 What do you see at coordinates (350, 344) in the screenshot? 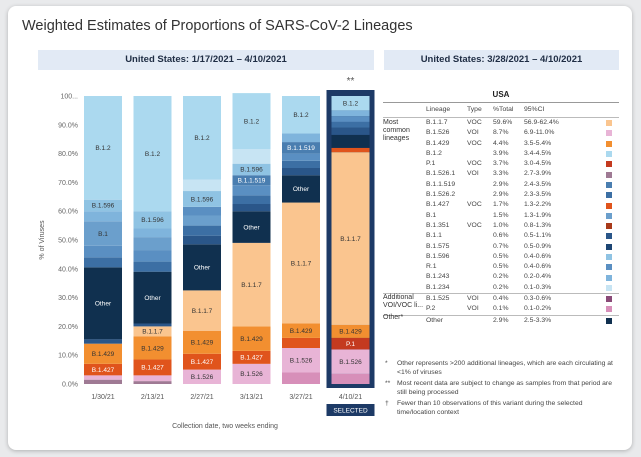
I see `bar-segment-label: P.1` at bounding box center [350, 344].